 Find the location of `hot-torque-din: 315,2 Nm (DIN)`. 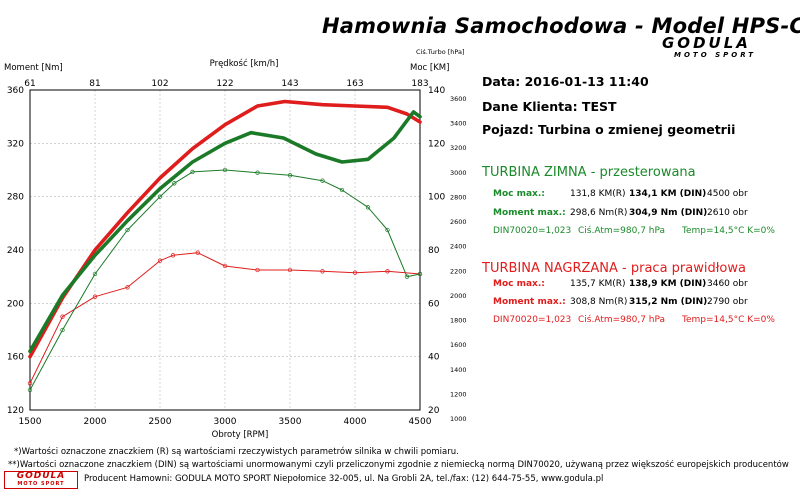

hot-torque-din: 315,2 Nm (DIN) is located at coordinates (668, 302).